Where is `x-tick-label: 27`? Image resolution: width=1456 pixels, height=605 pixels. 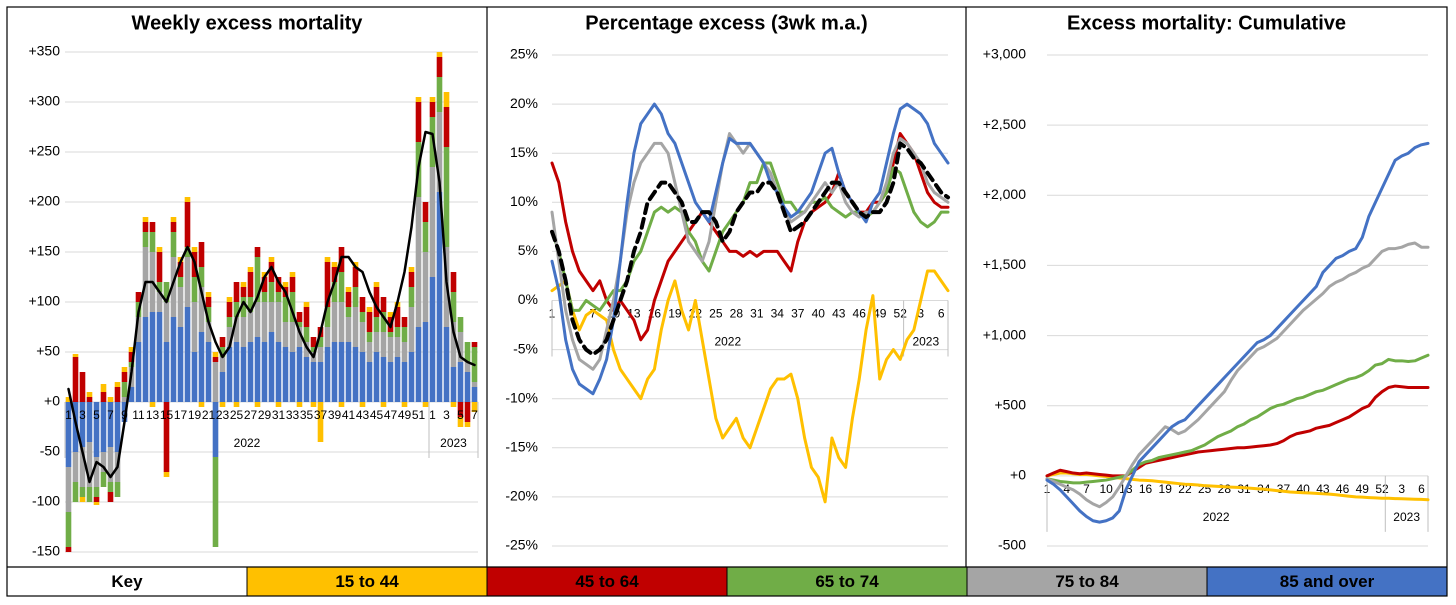 x-tick-label: 27 is located at coordinates (251, 415).